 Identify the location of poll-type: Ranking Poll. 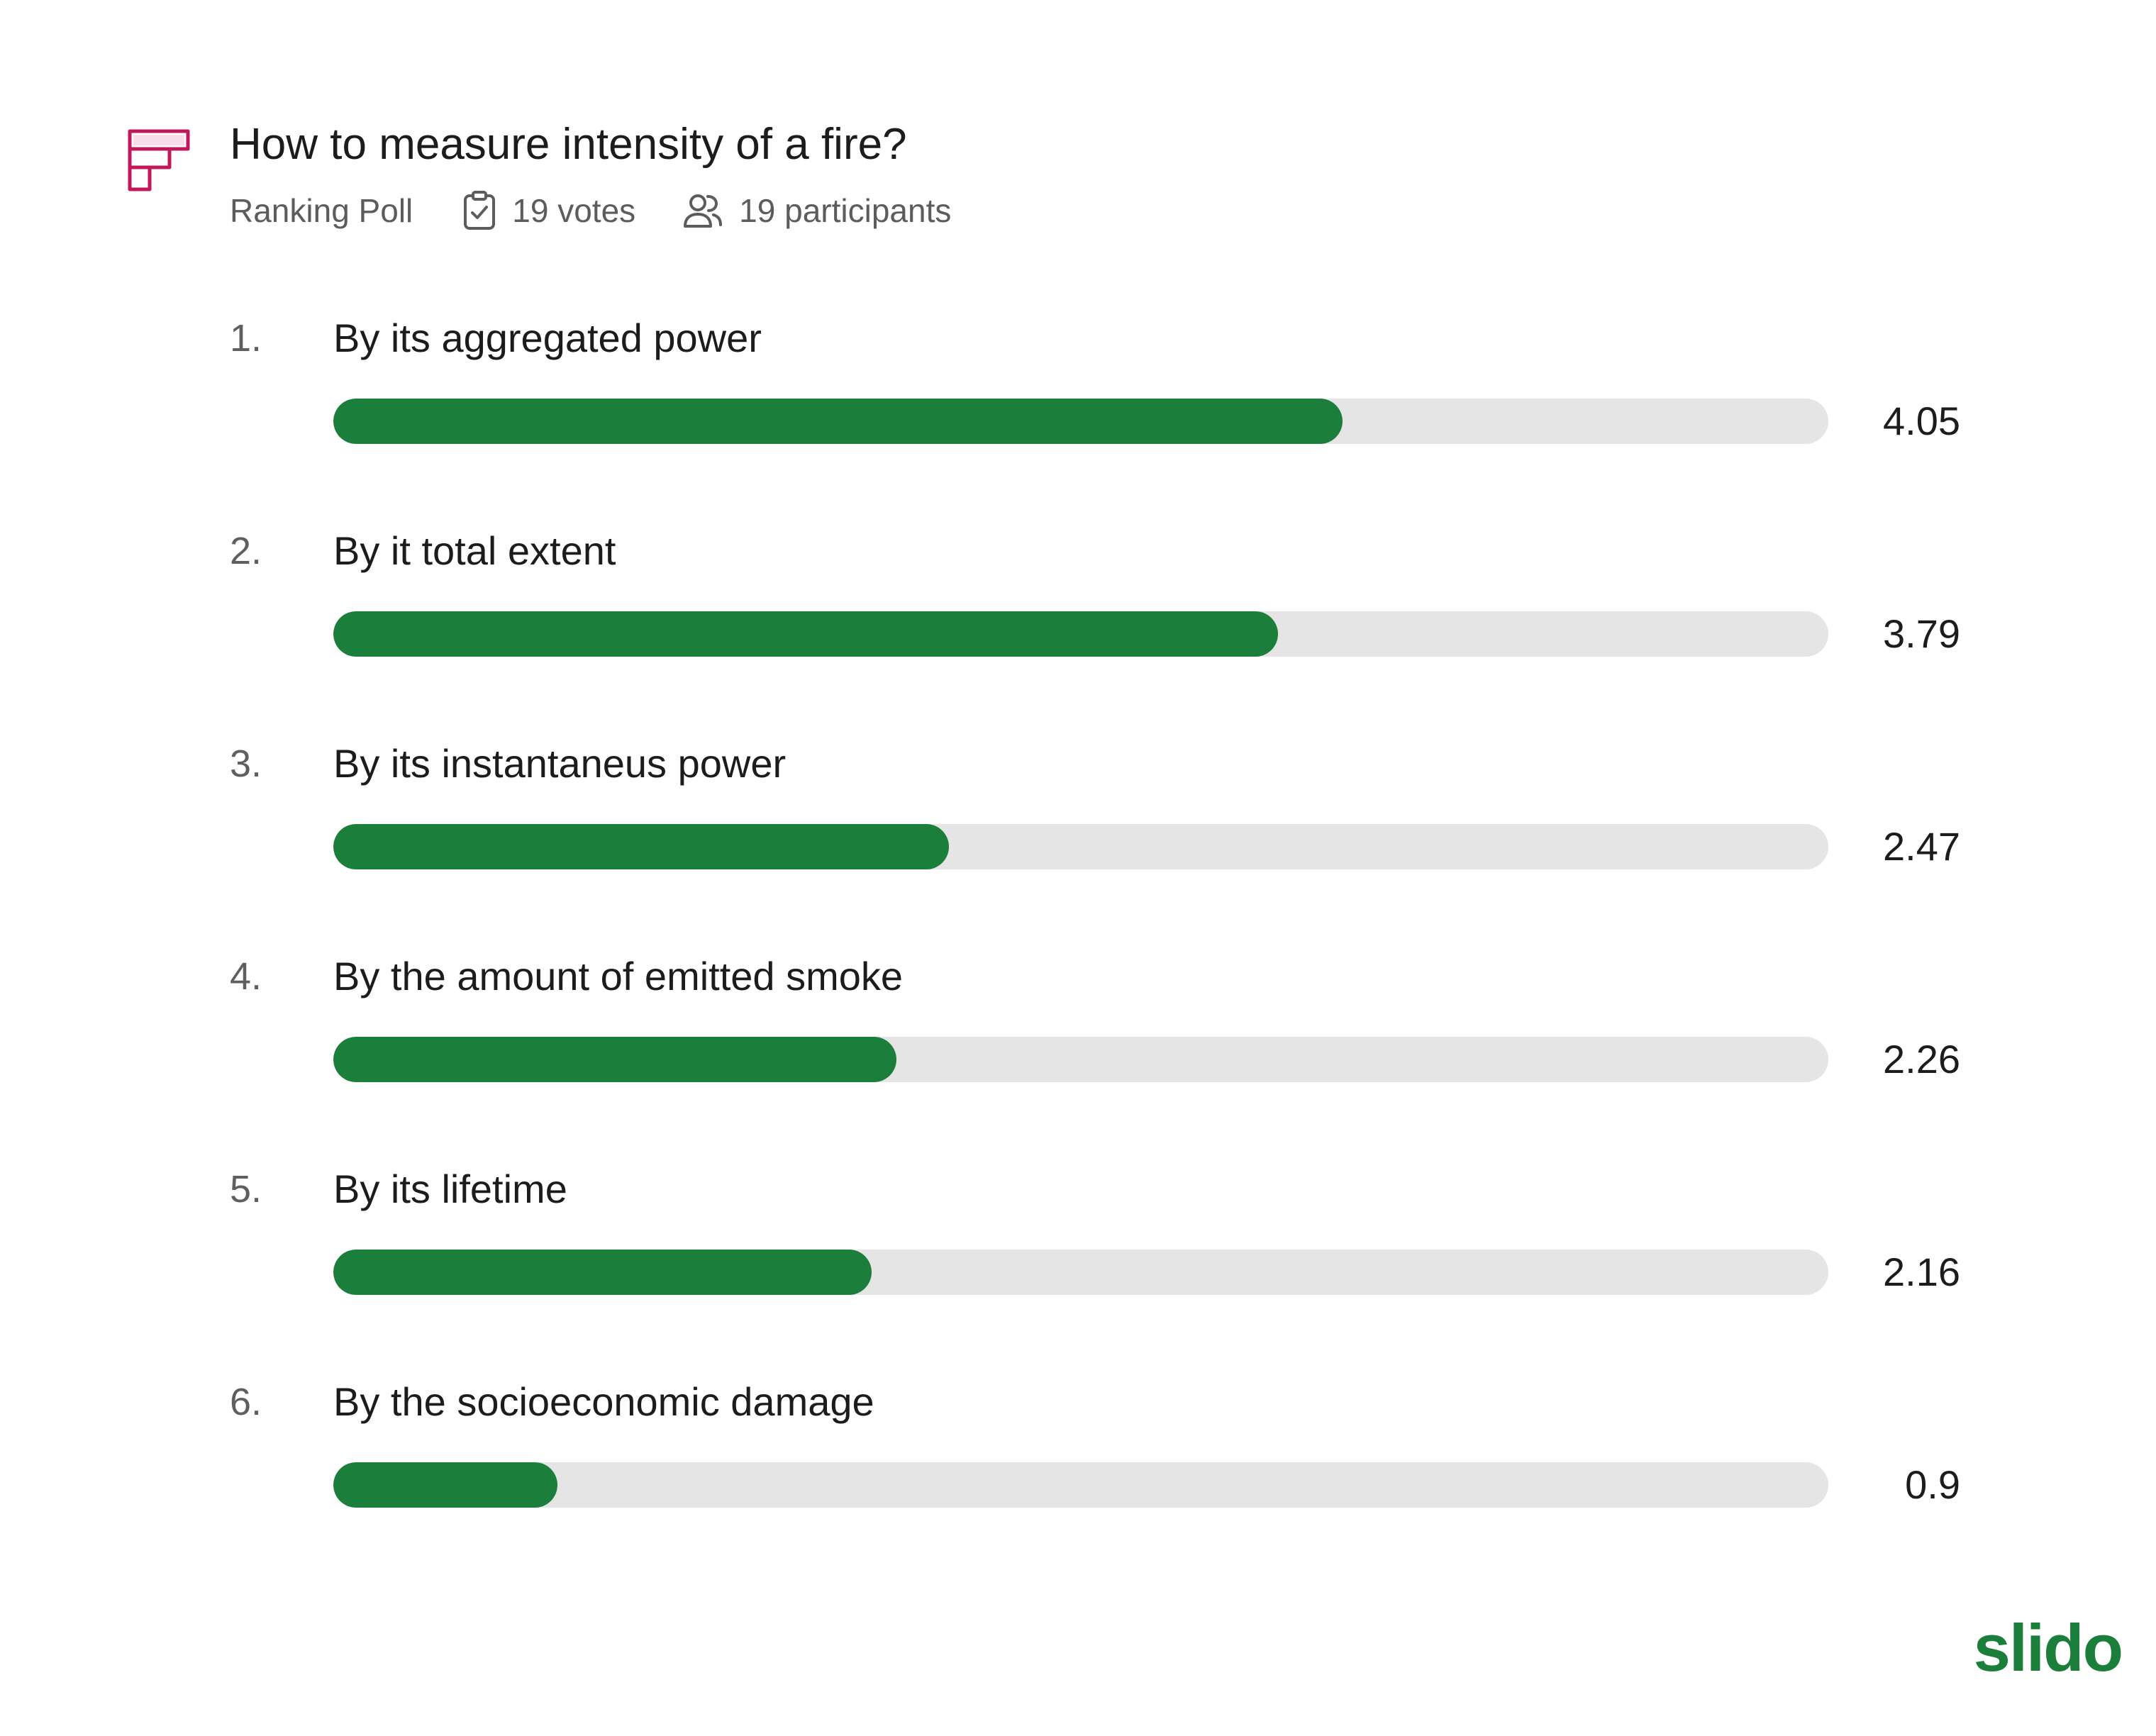
(321, 210).